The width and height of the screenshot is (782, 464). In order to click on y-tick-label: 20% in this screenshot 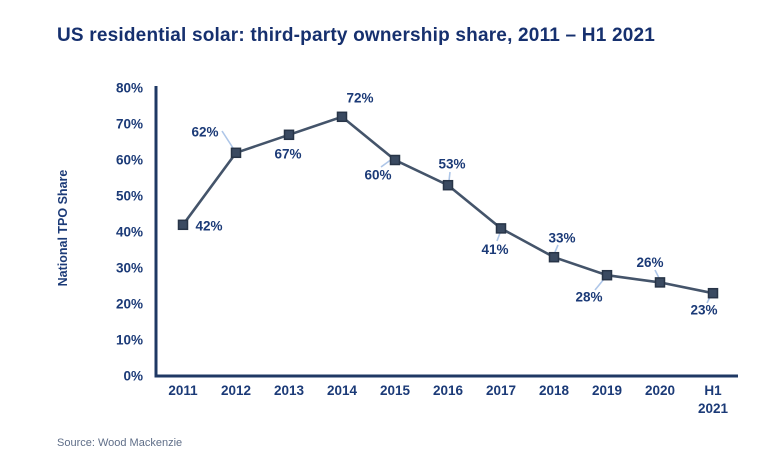, I will do `click(129, 304)`.